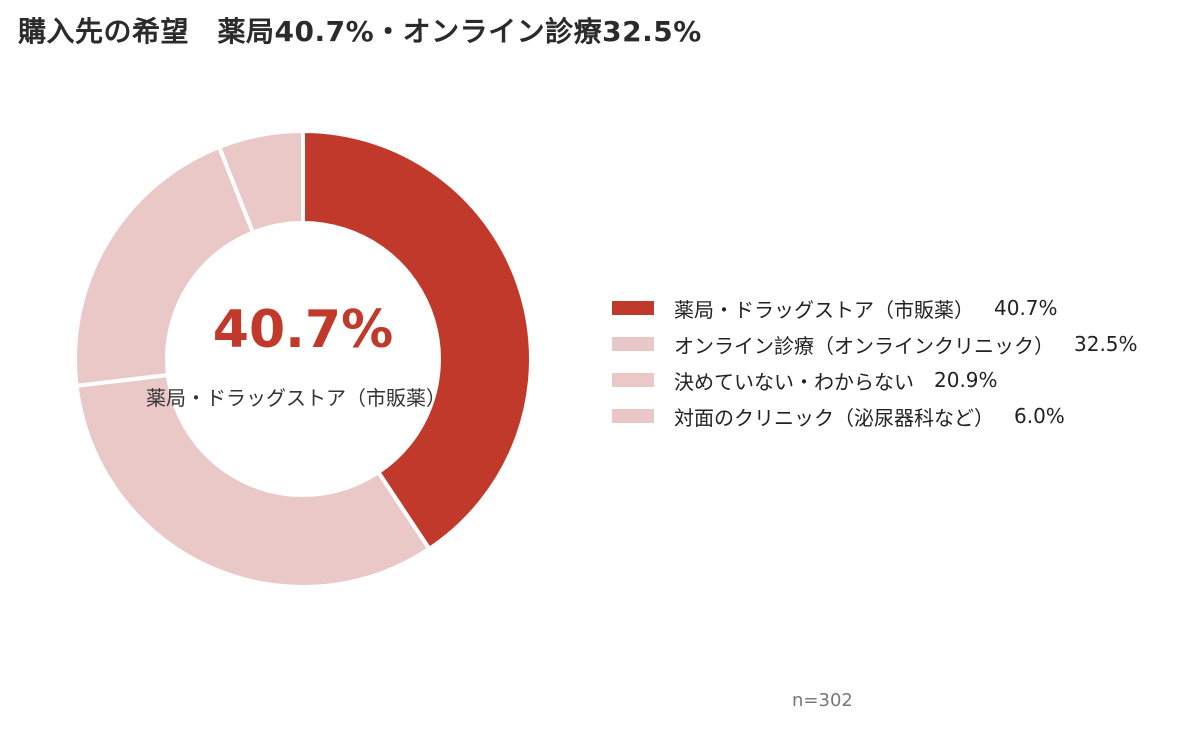 The height and width of the screenshot is (730, 1200). Describe the element at coordinates (1026, 308) in the screenshot. I see `legend-value: 40.7%` at that location.